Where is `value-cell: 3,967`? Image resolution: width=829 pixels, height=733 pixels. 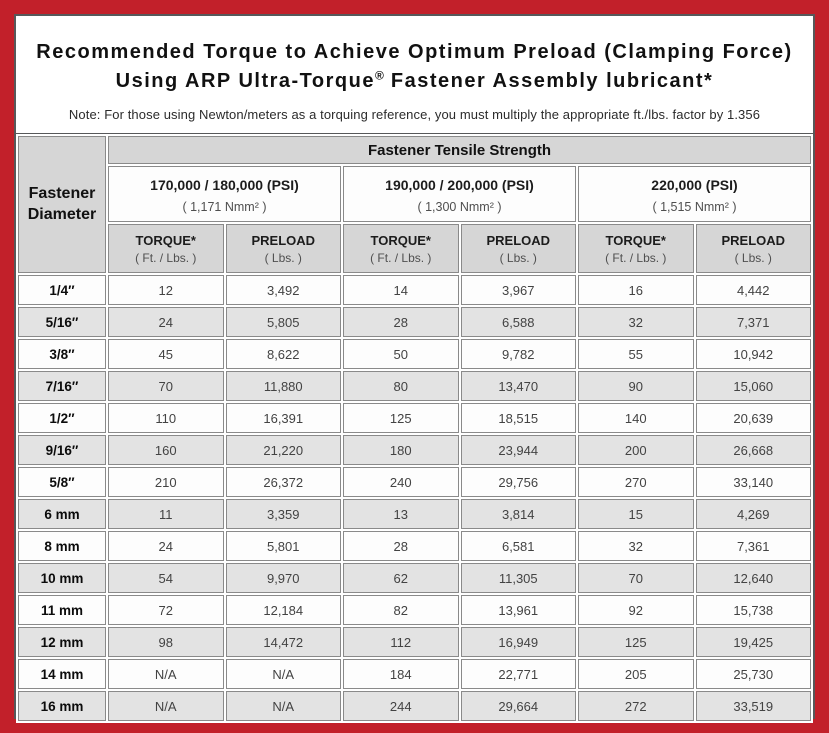
value-cell: 3,967 is located at coordinates (518, 290).